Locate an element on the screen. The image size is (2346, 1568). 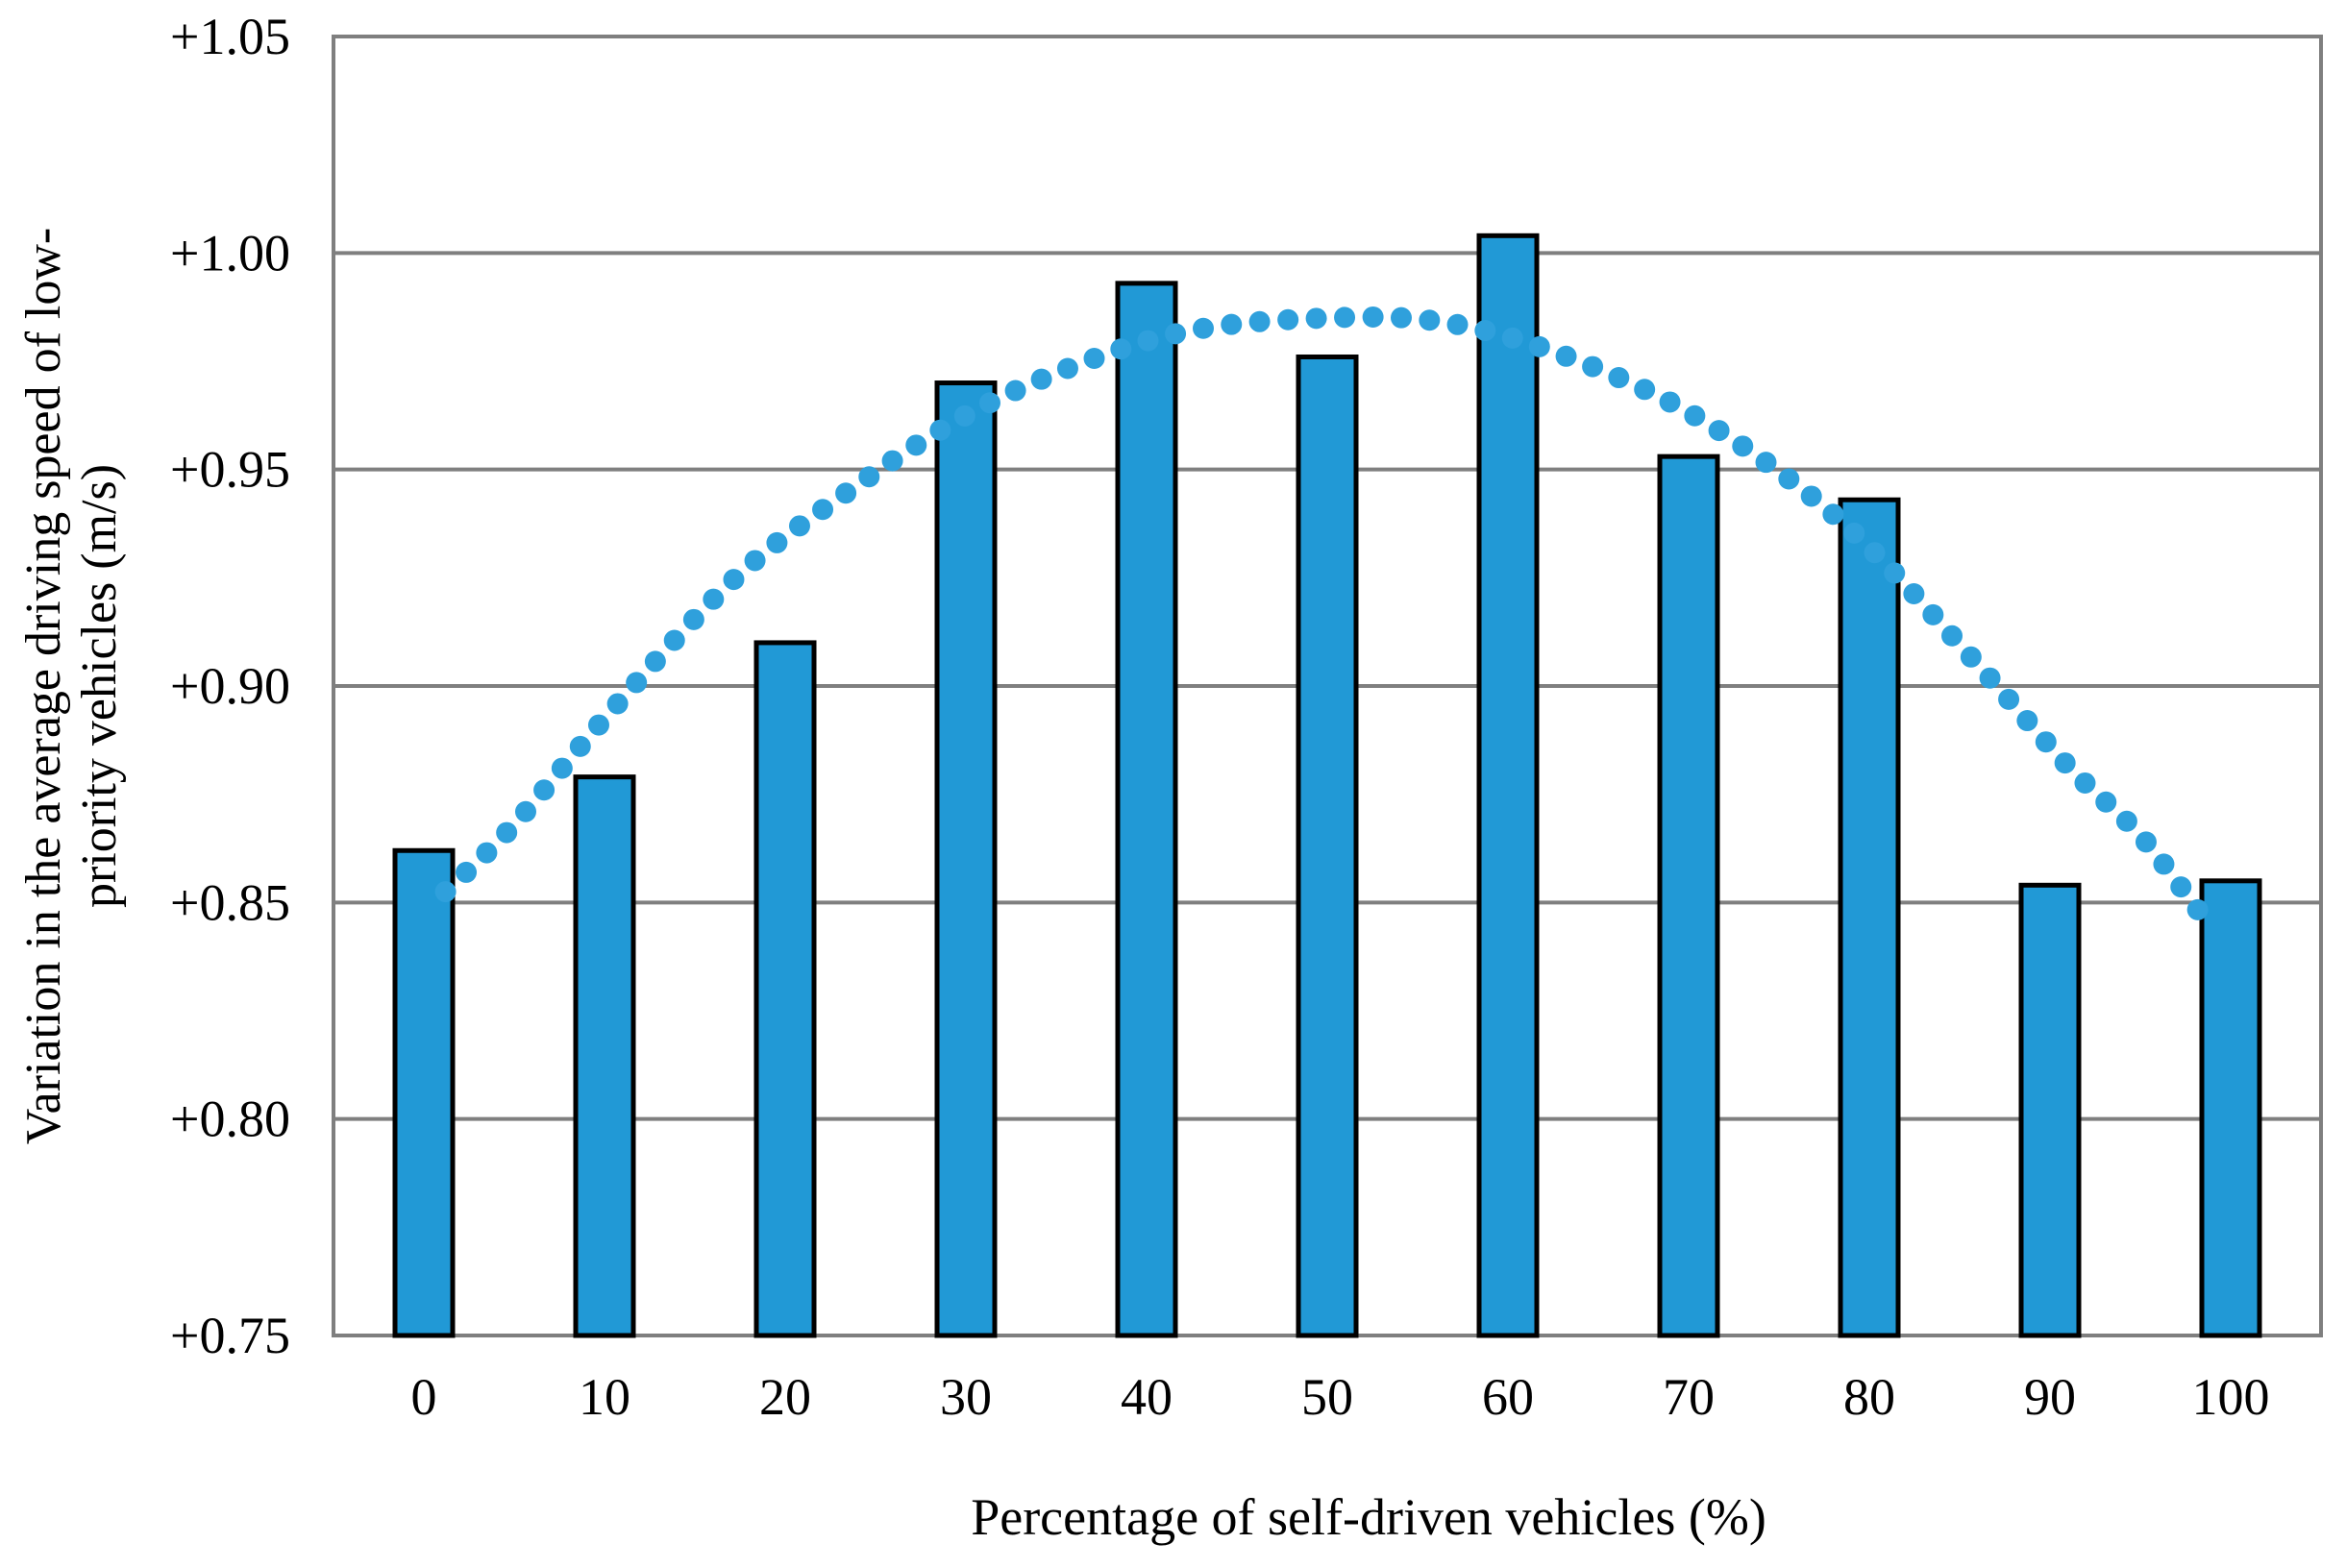
x-tick-label-90: 90 is located at coordinates (2050, 1397).